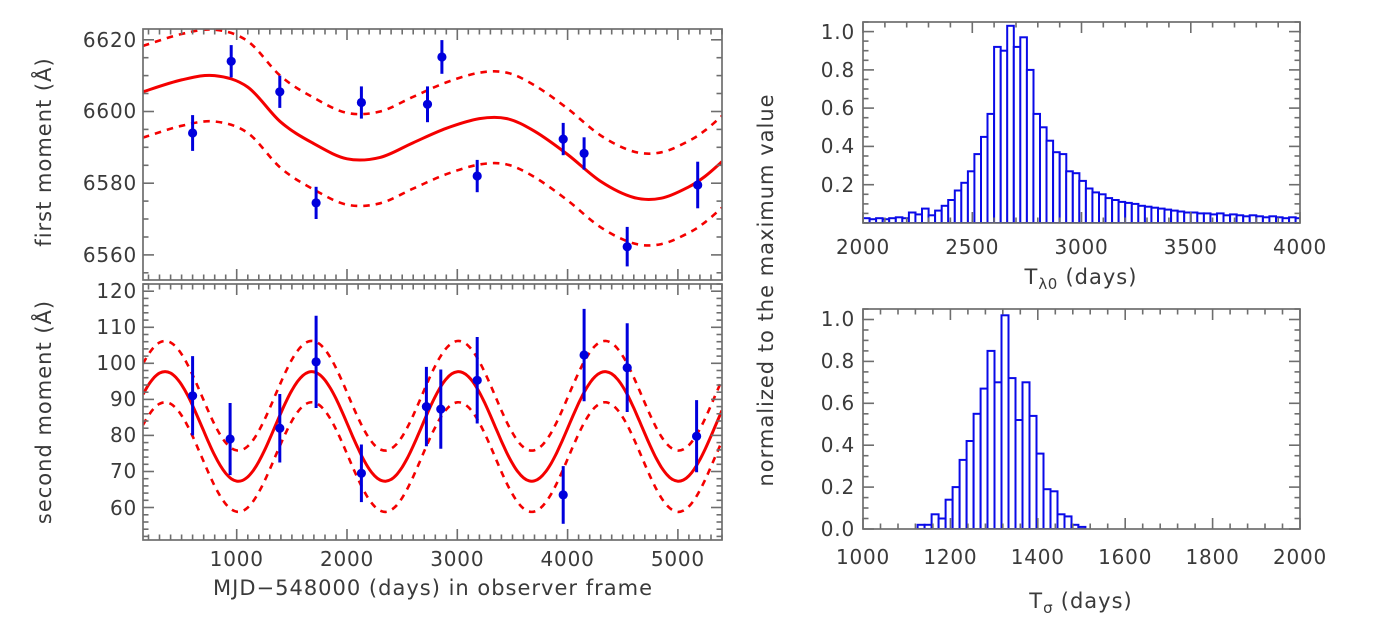 This screenshot has height=624, width=1391. Describe the element at coordinates (109, 39) in the screenshot. I see `first-moment-y-tick-label: 6620` at that location.